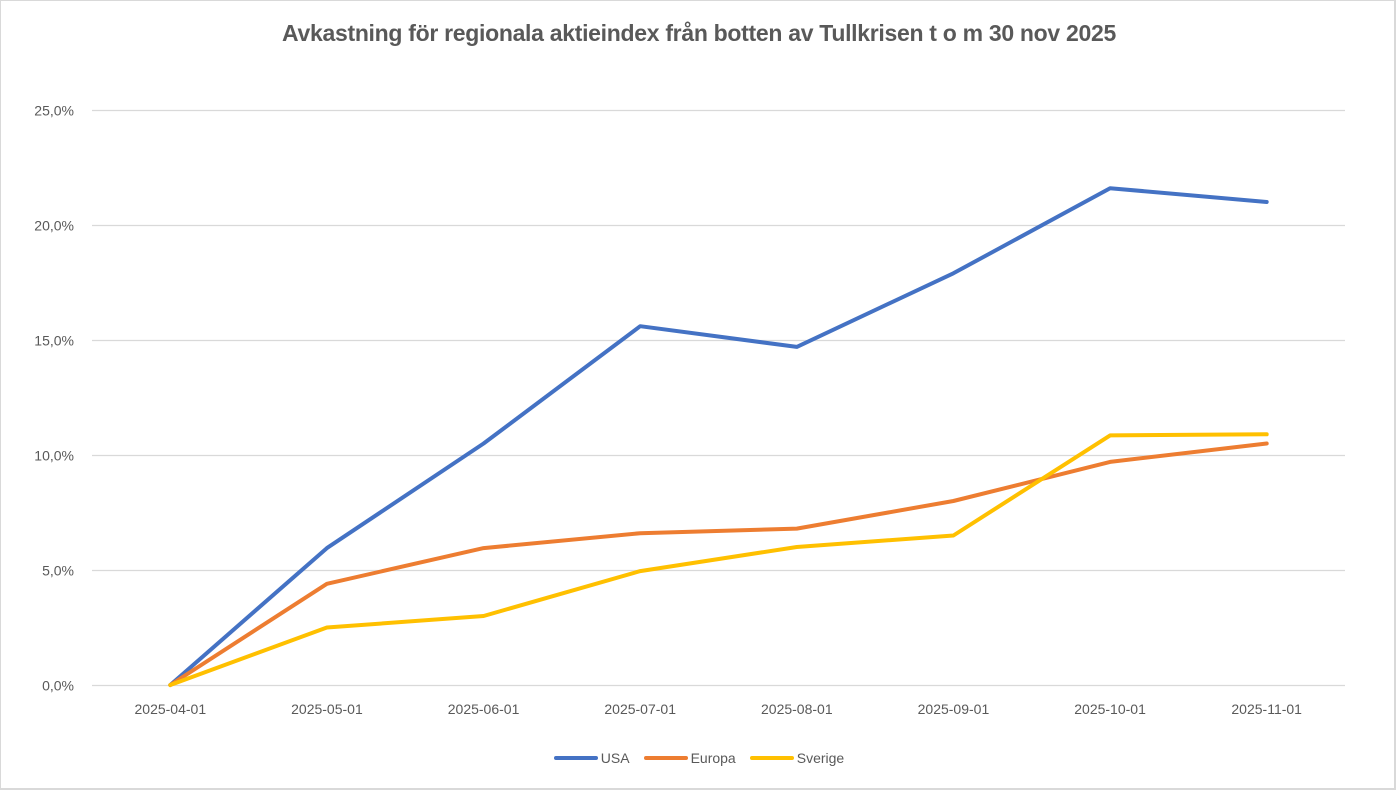 The height and width of the screenshot is (792, 1398). I want to click on x-tick-label: 2025-10-01, so click(1110, 709).